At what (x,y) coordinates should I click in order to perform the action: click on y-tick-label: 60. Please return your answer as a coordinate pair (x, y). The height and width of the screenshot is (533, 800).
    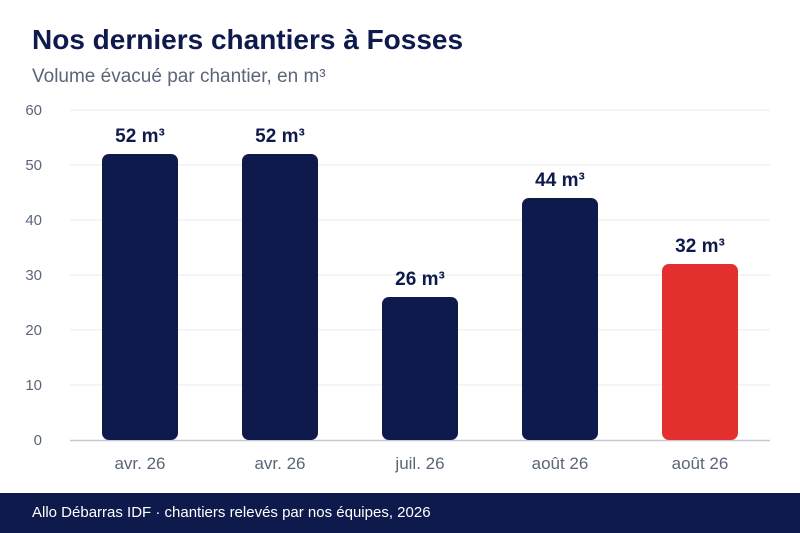
    Looking at the image, I should click on (33, 110).